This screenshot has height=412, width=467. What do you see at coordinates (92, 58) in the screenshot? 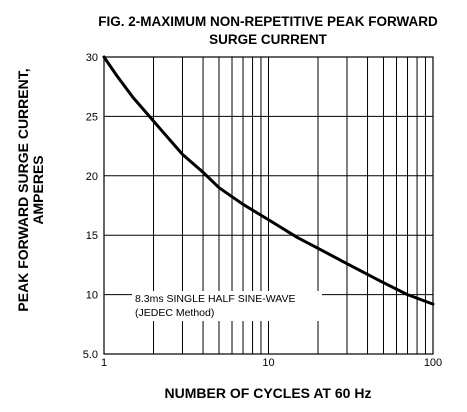
I see `y-tick-label: 30` at bounding box center [92, 58].